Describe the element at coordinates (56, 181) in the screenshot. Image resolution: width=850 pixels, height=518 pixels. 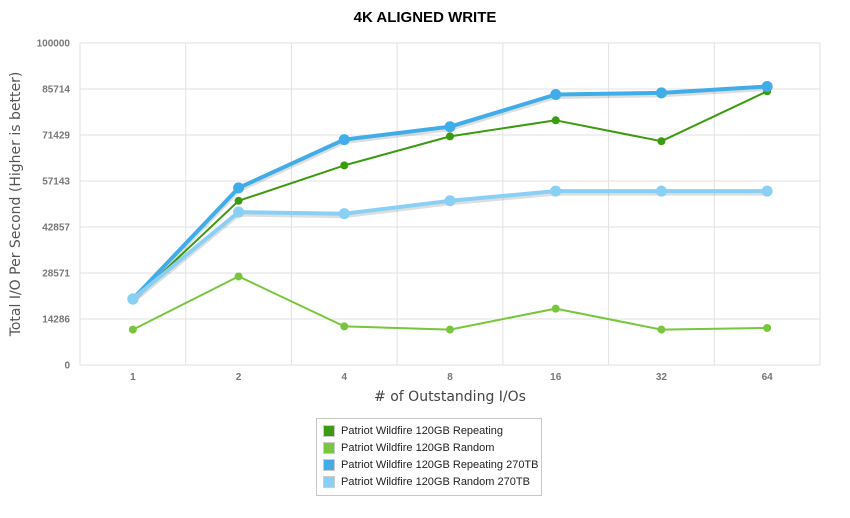
I see `y-tick-label: 57143` at that location.